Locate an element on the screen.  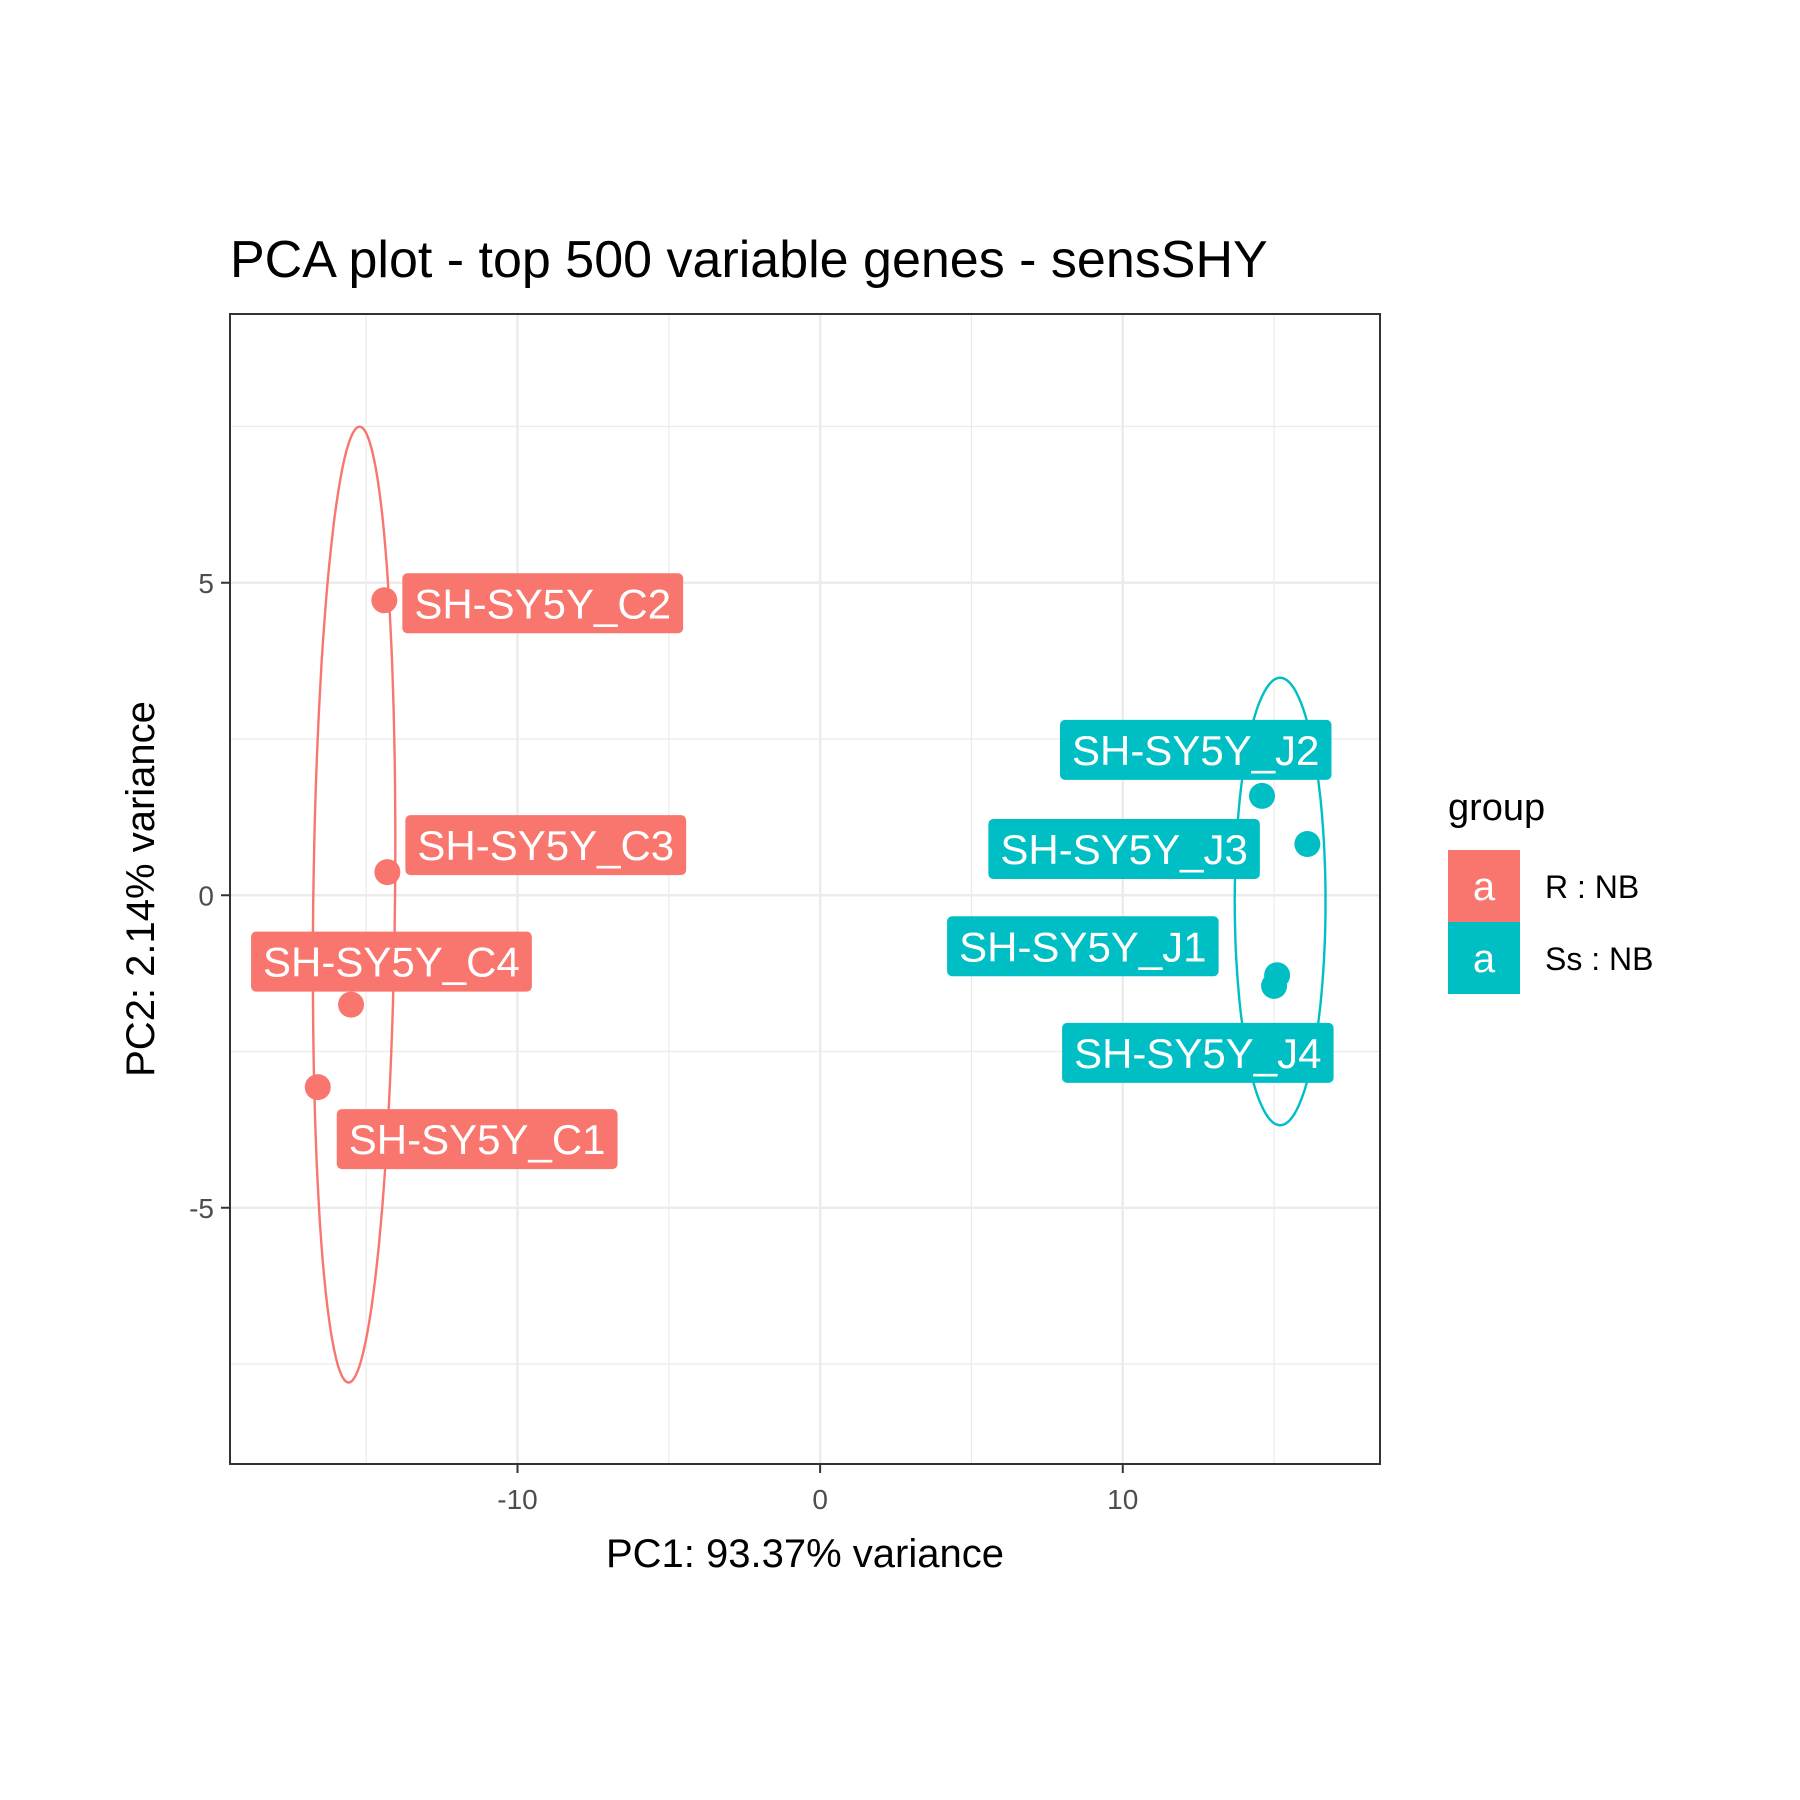
confidence-ellipse-r-nb is located at coordinates (354, 904).